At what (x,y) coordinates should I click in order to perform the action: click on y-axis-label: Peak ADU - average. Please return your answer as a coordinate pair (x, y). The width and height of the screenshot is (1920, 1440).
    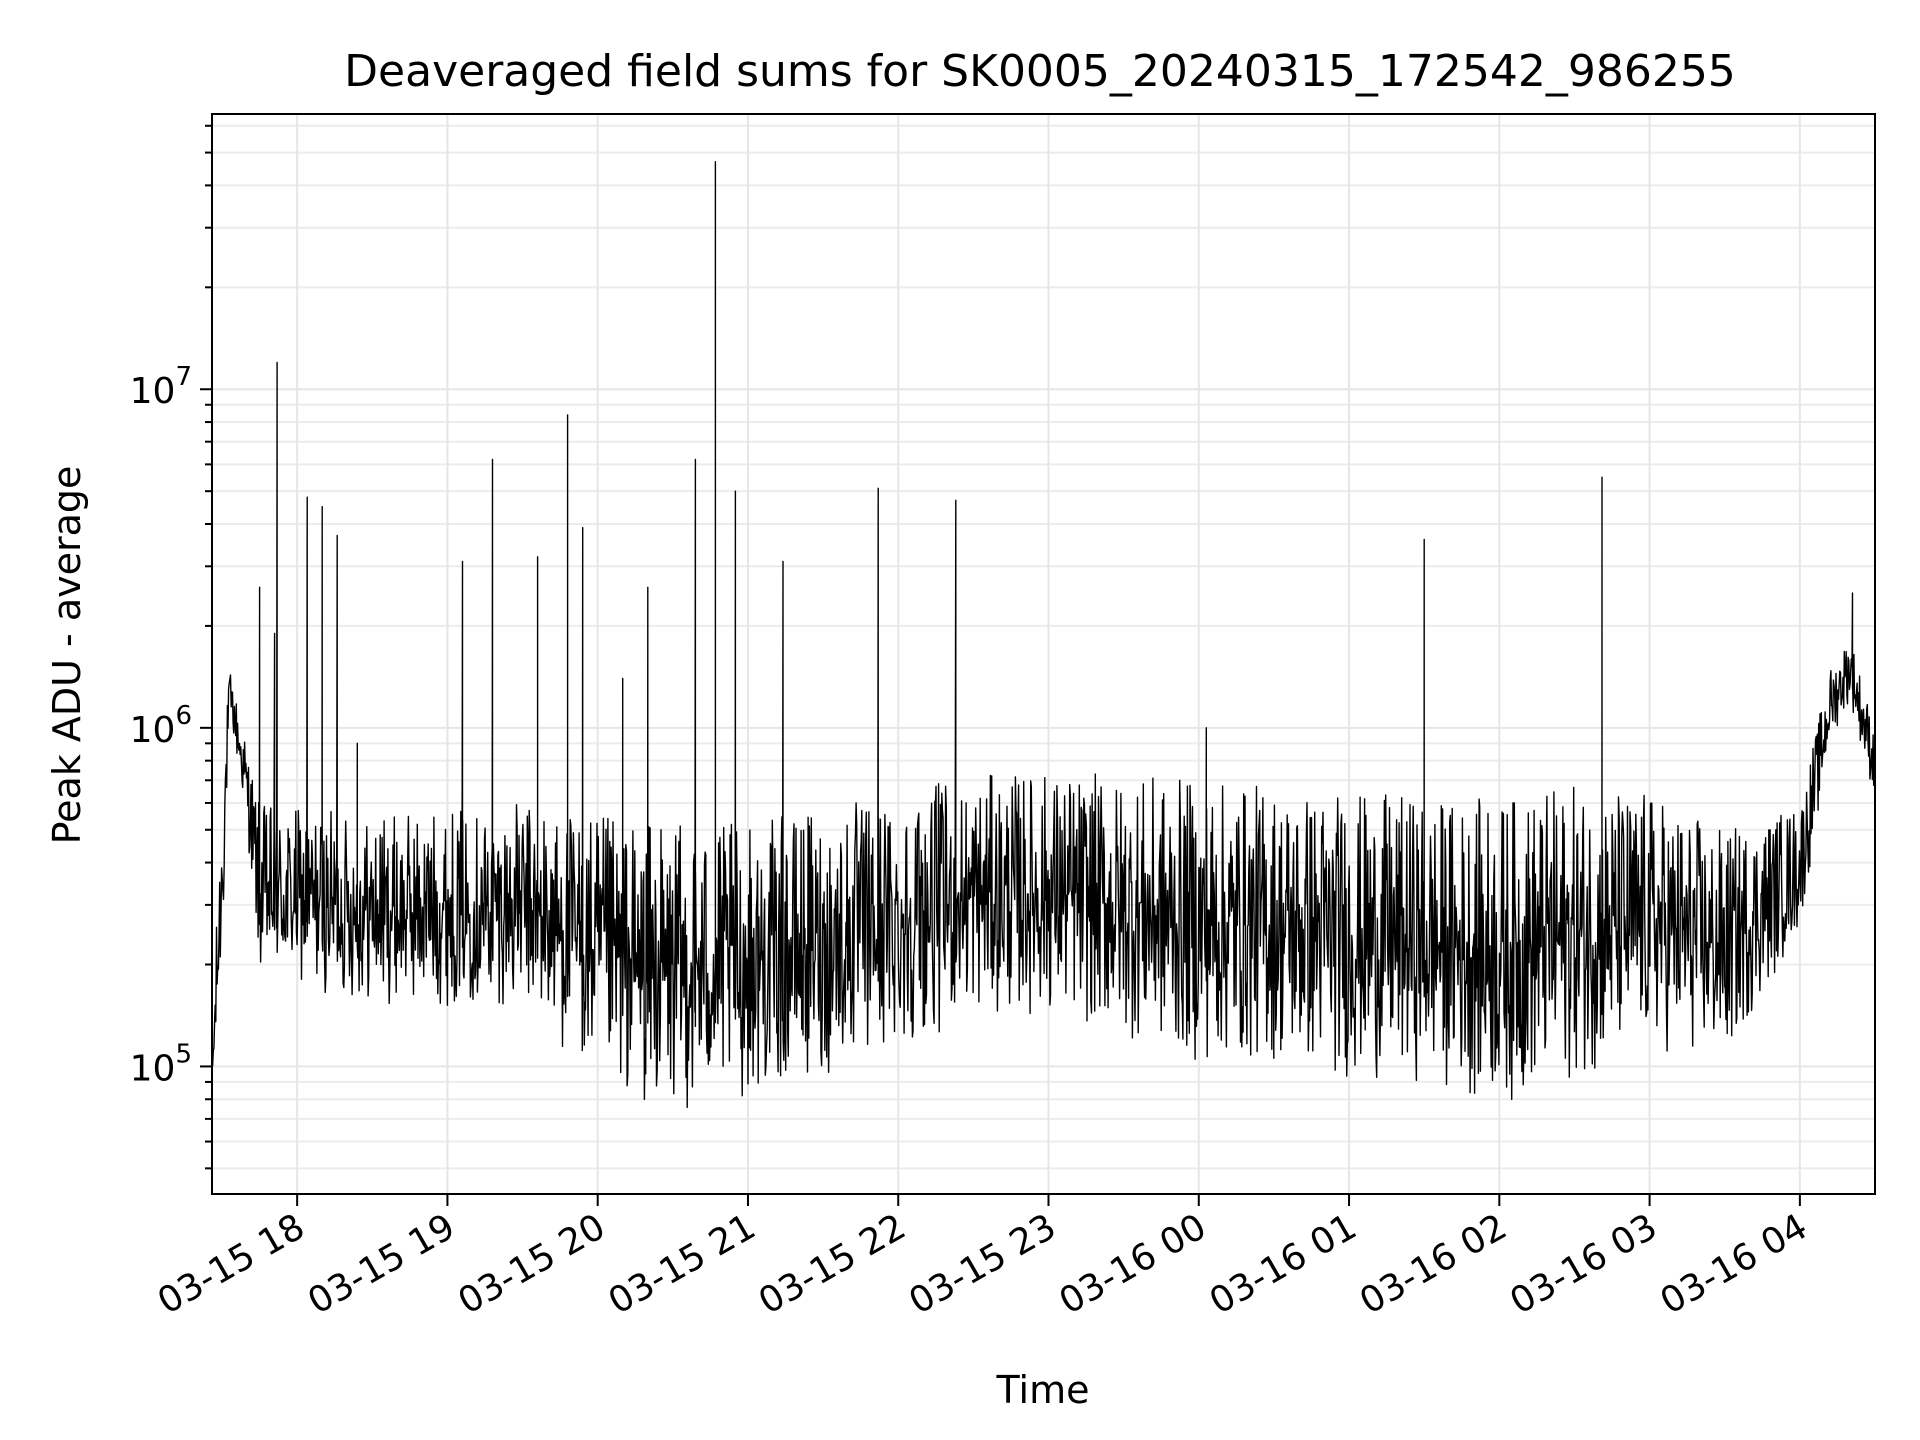
    Looking at the image, I should click on (67, 655).